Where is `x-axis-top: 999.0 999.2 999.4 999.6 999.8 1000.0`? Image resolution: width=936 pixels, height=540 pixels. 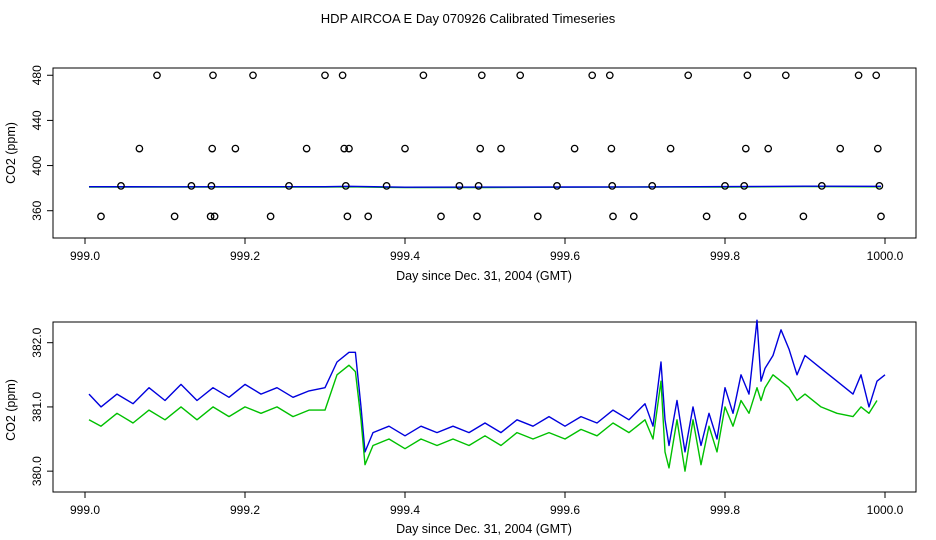
x-axis-top: 999.0 999.2 999.4 999.6 999.8 1000.0 is located at coordinates (487, 250).